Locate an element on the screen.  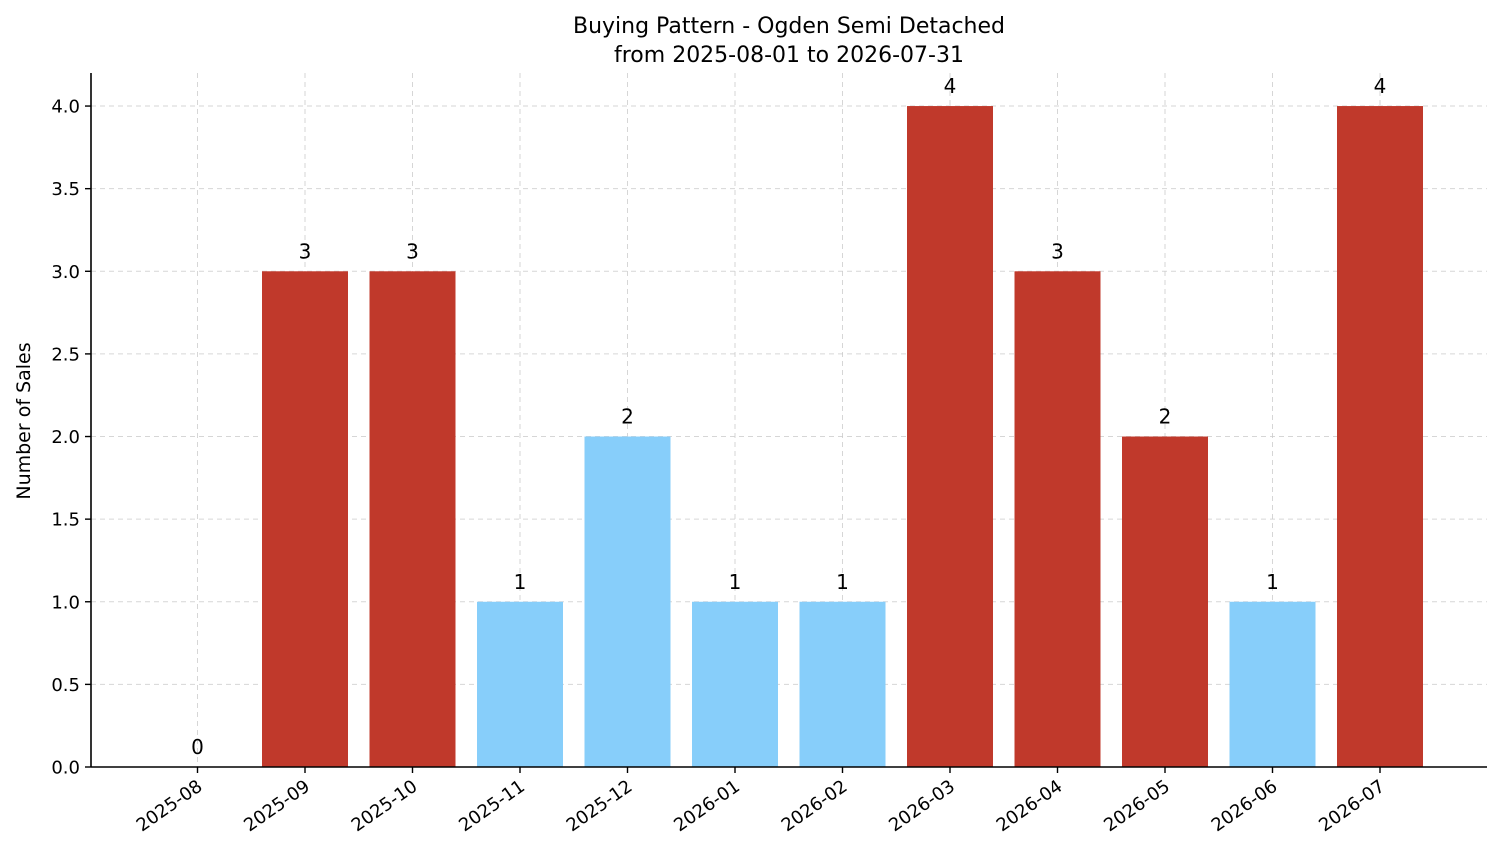
x-tick-label: 2026-05 is located at coordinates (1137, 806).